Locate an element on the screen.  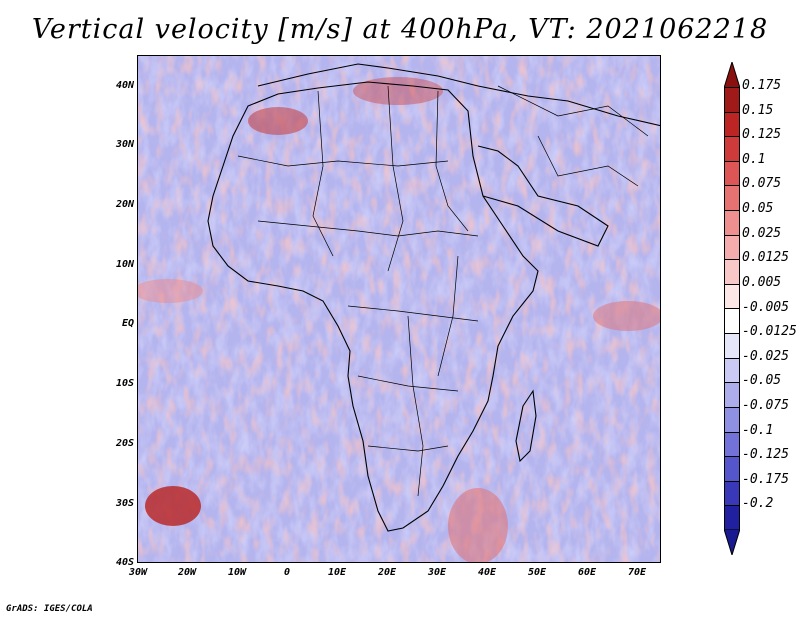
europe-asia-coast is located at coordinates (458, 95).